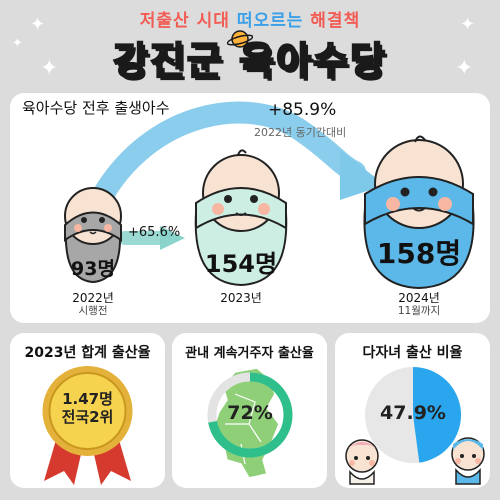  What do you see at coordinates (249, 353) in the screenshot?
I see `resident-card-title: 관내 계속거주자 출산율` at bounding box center [249, 353].